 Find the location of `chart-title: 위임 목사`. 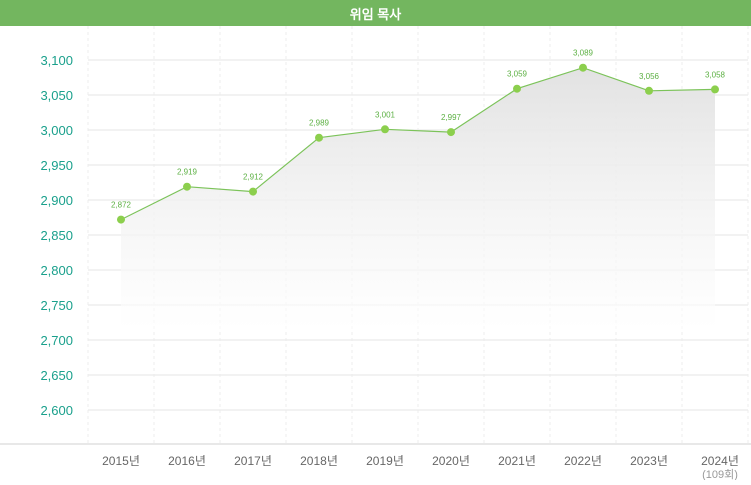

chart-title: 위임 목사 is located at coordinates (375, 14).